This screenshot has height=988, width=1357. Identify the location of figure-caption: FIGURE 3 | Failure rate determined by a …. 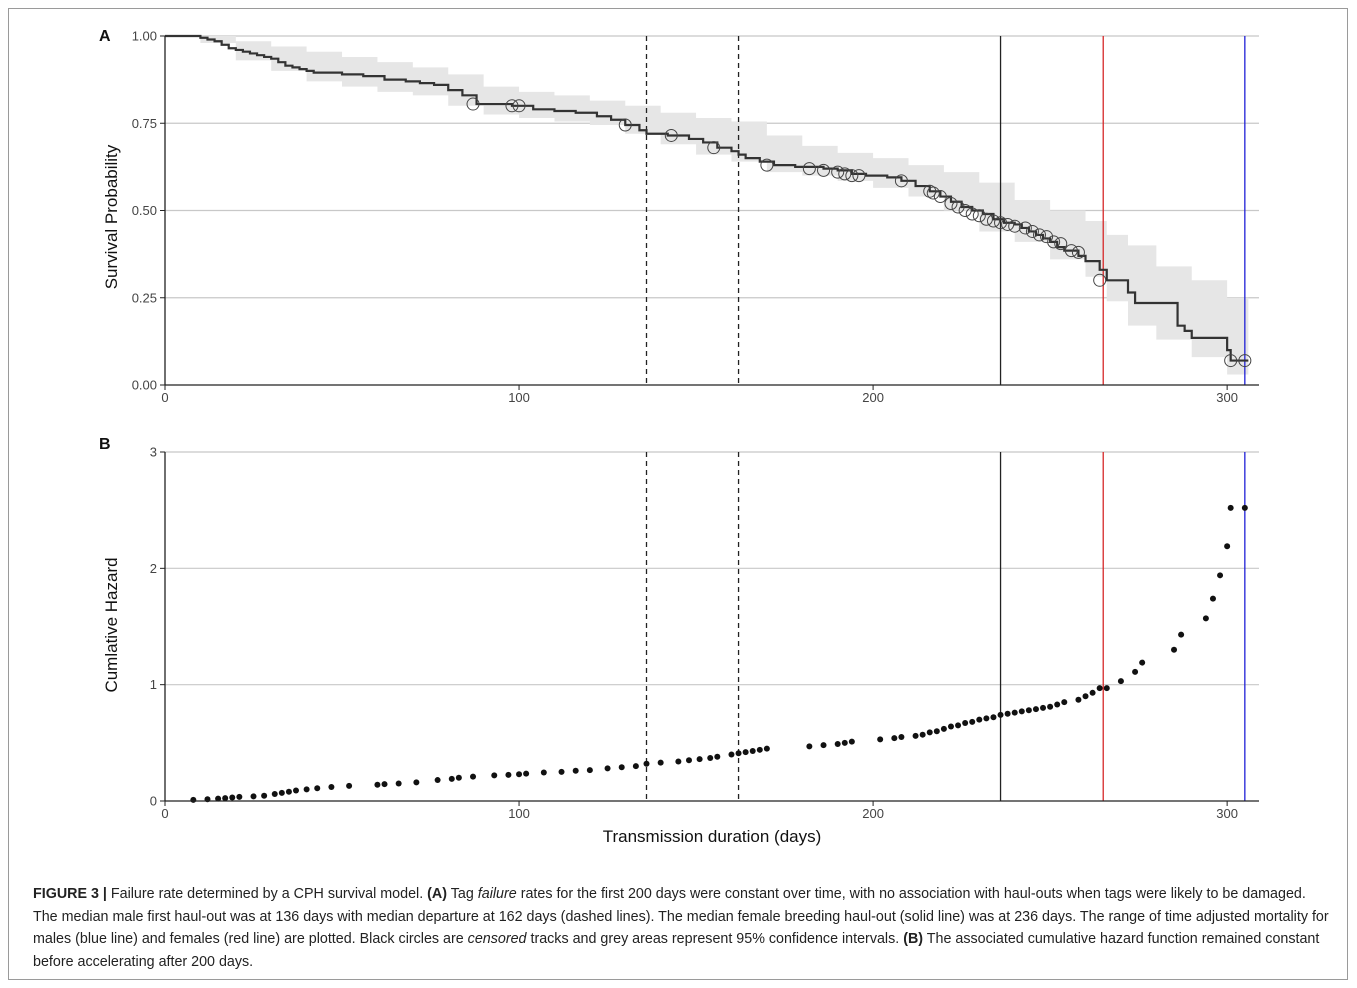
(683, 928).